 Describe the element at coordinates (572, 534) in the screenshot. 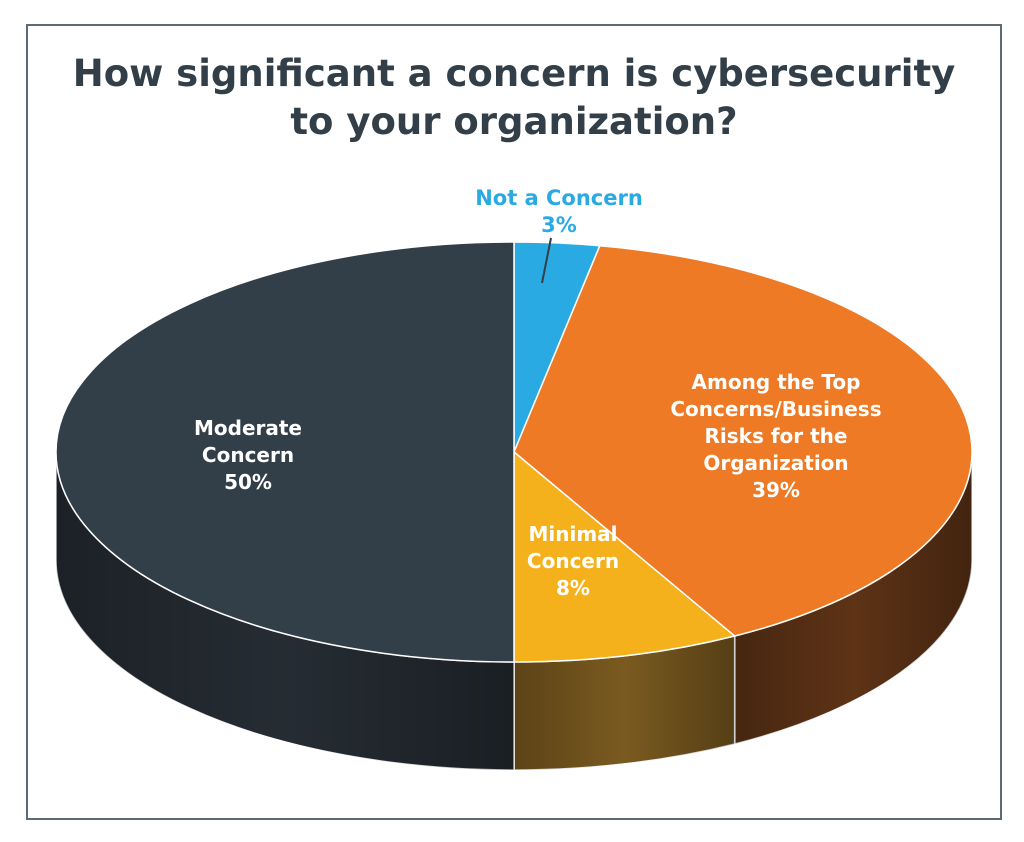

I see `pie-label-2-line-0: Minimal` at that location.